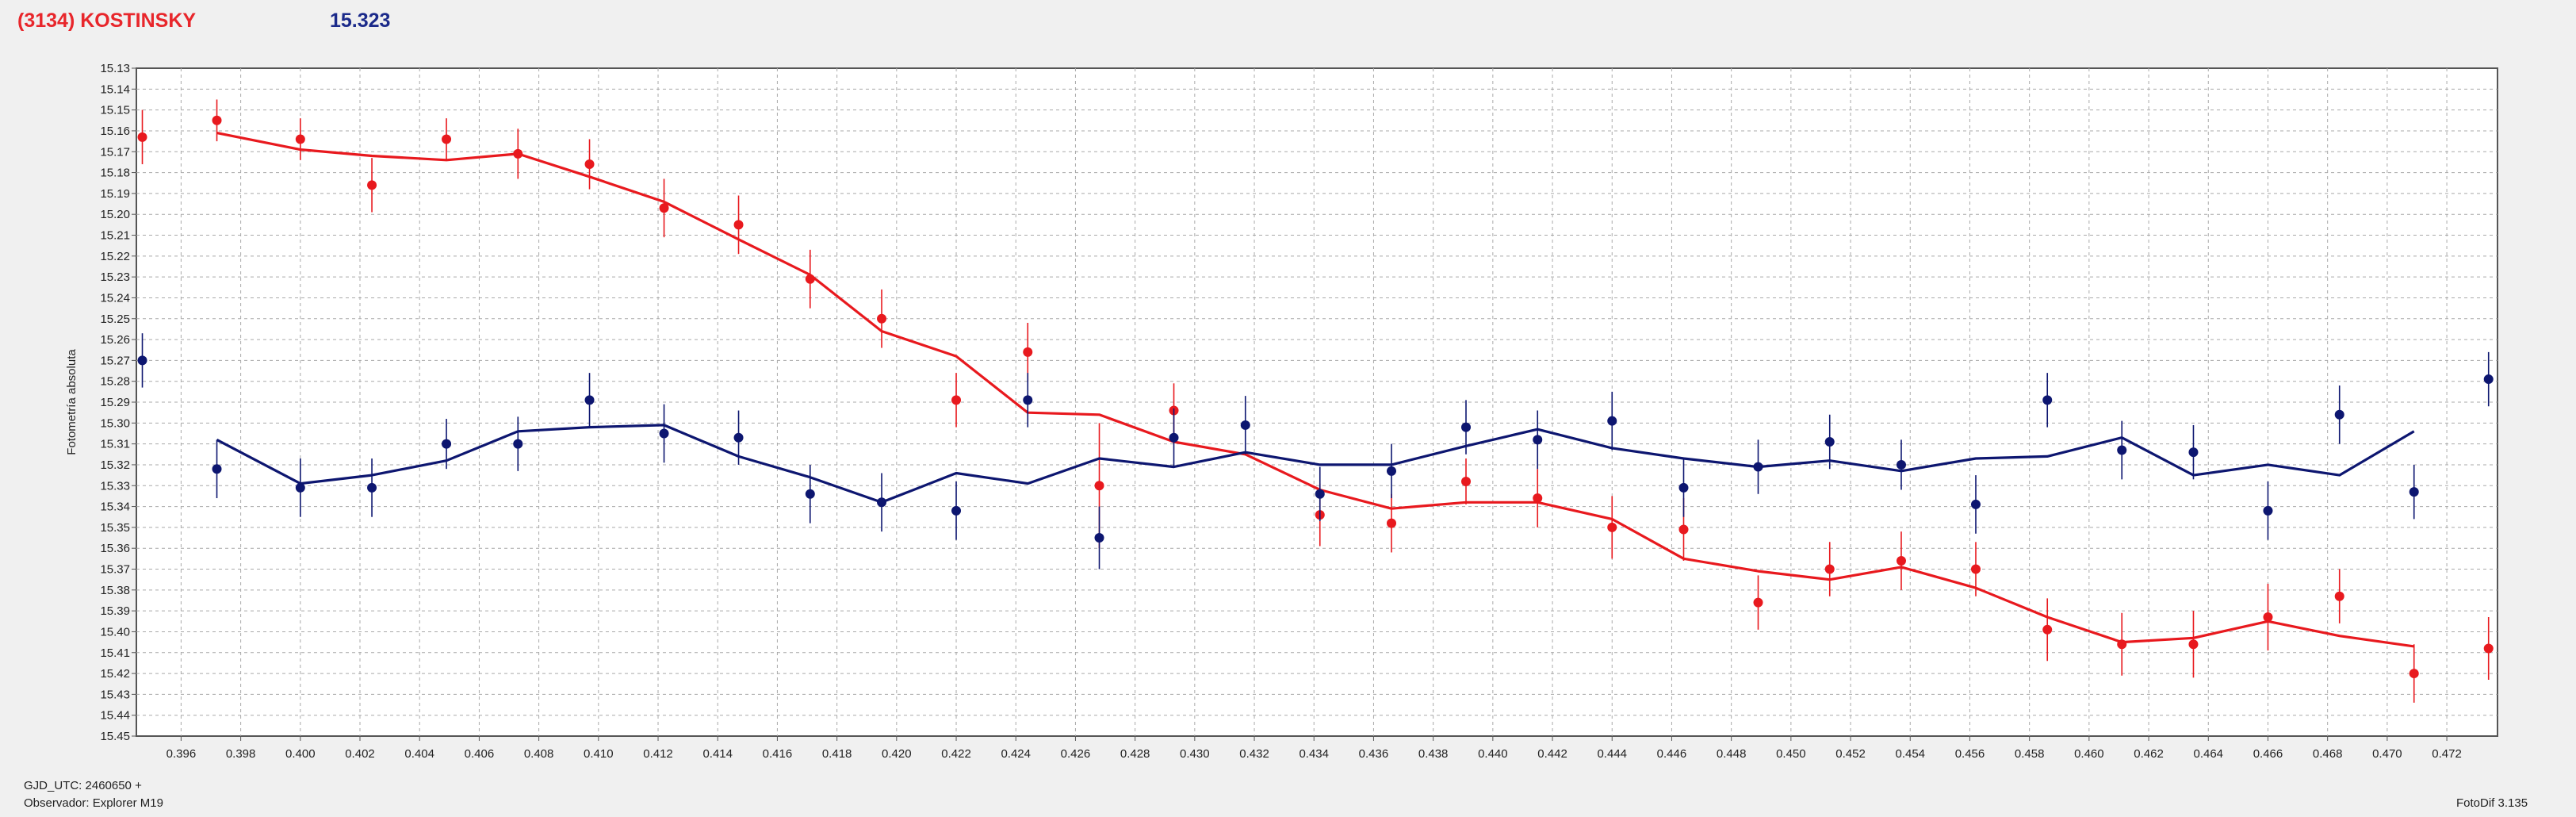  I want to click on y-tick-label: 15.40, so click(115, 632).